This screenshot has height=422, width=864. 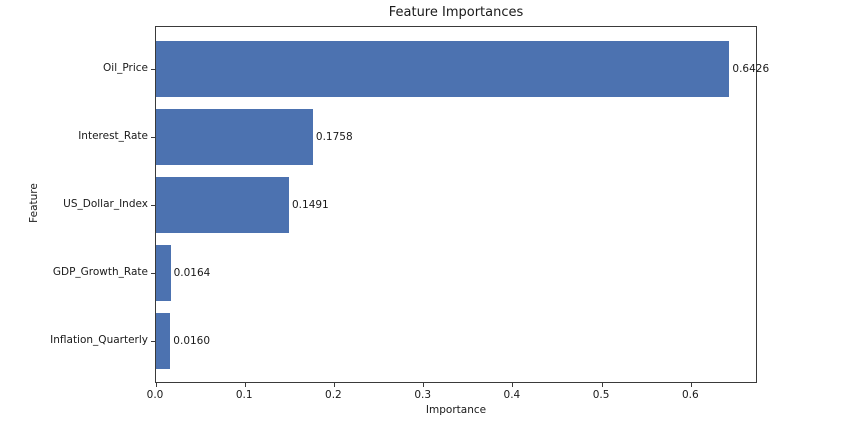 I want to click on bar-value-label-inflation-quarterly: 0.0160, so click(x=192, y=341).